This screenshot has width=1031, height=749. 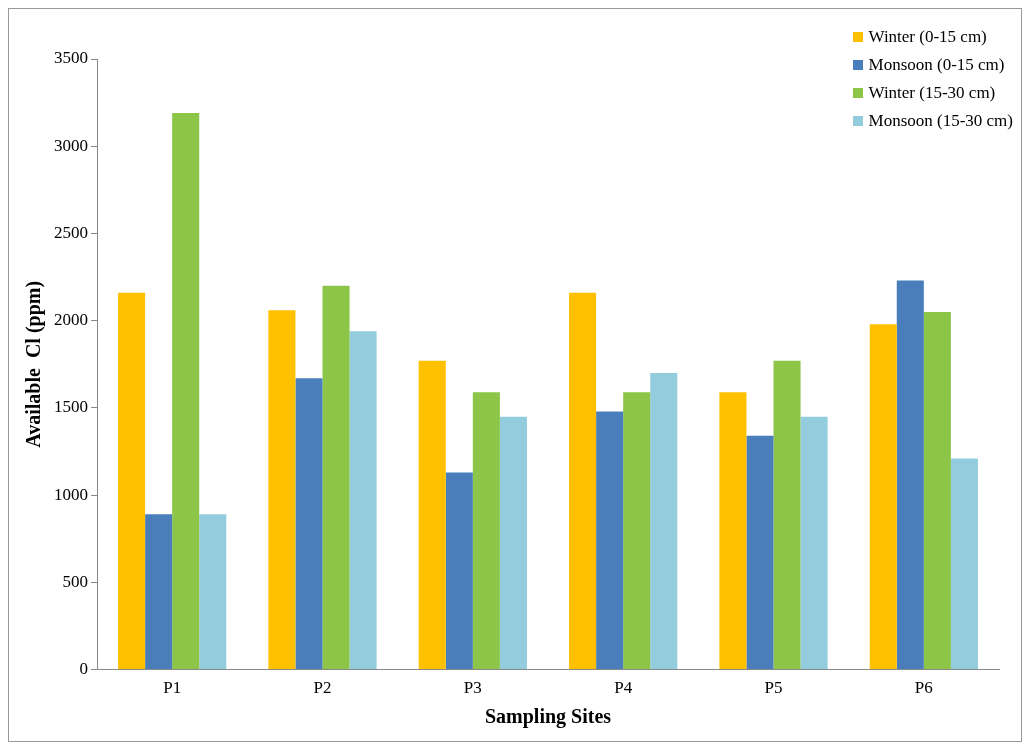 I want to click on y-tick-label: 1000, so click(x=71, y=494).